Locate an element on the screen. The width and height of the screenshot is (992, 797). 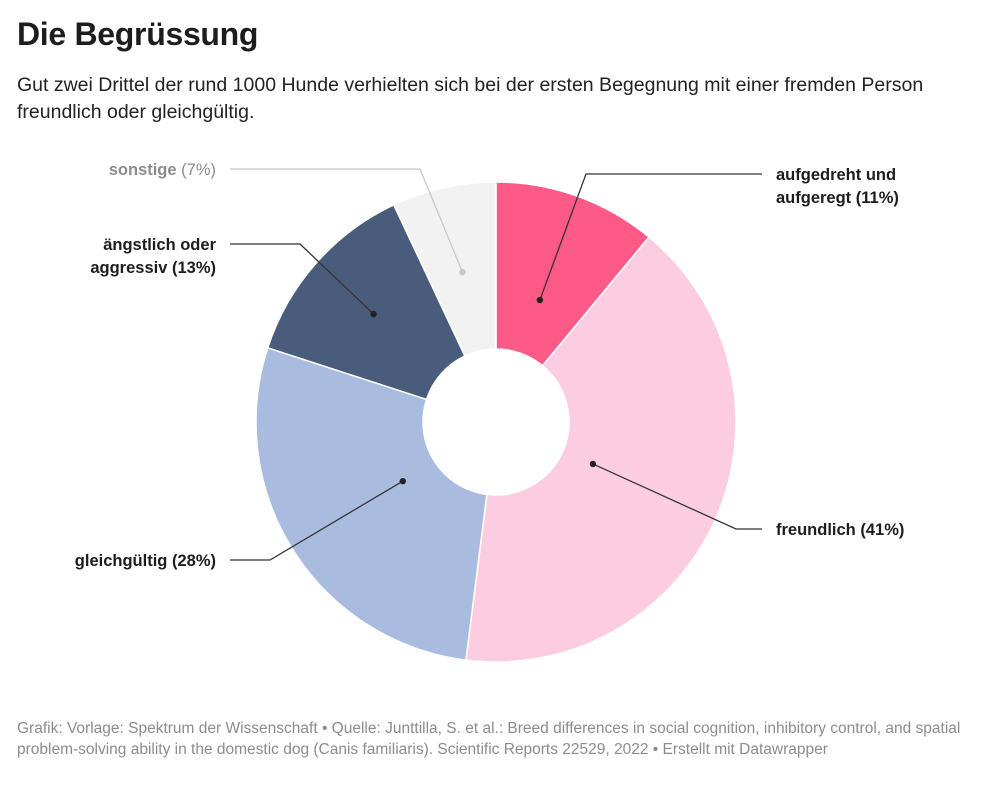
slice-label-sonstige: sonstige (7%) is located at coordinates (162, 170).